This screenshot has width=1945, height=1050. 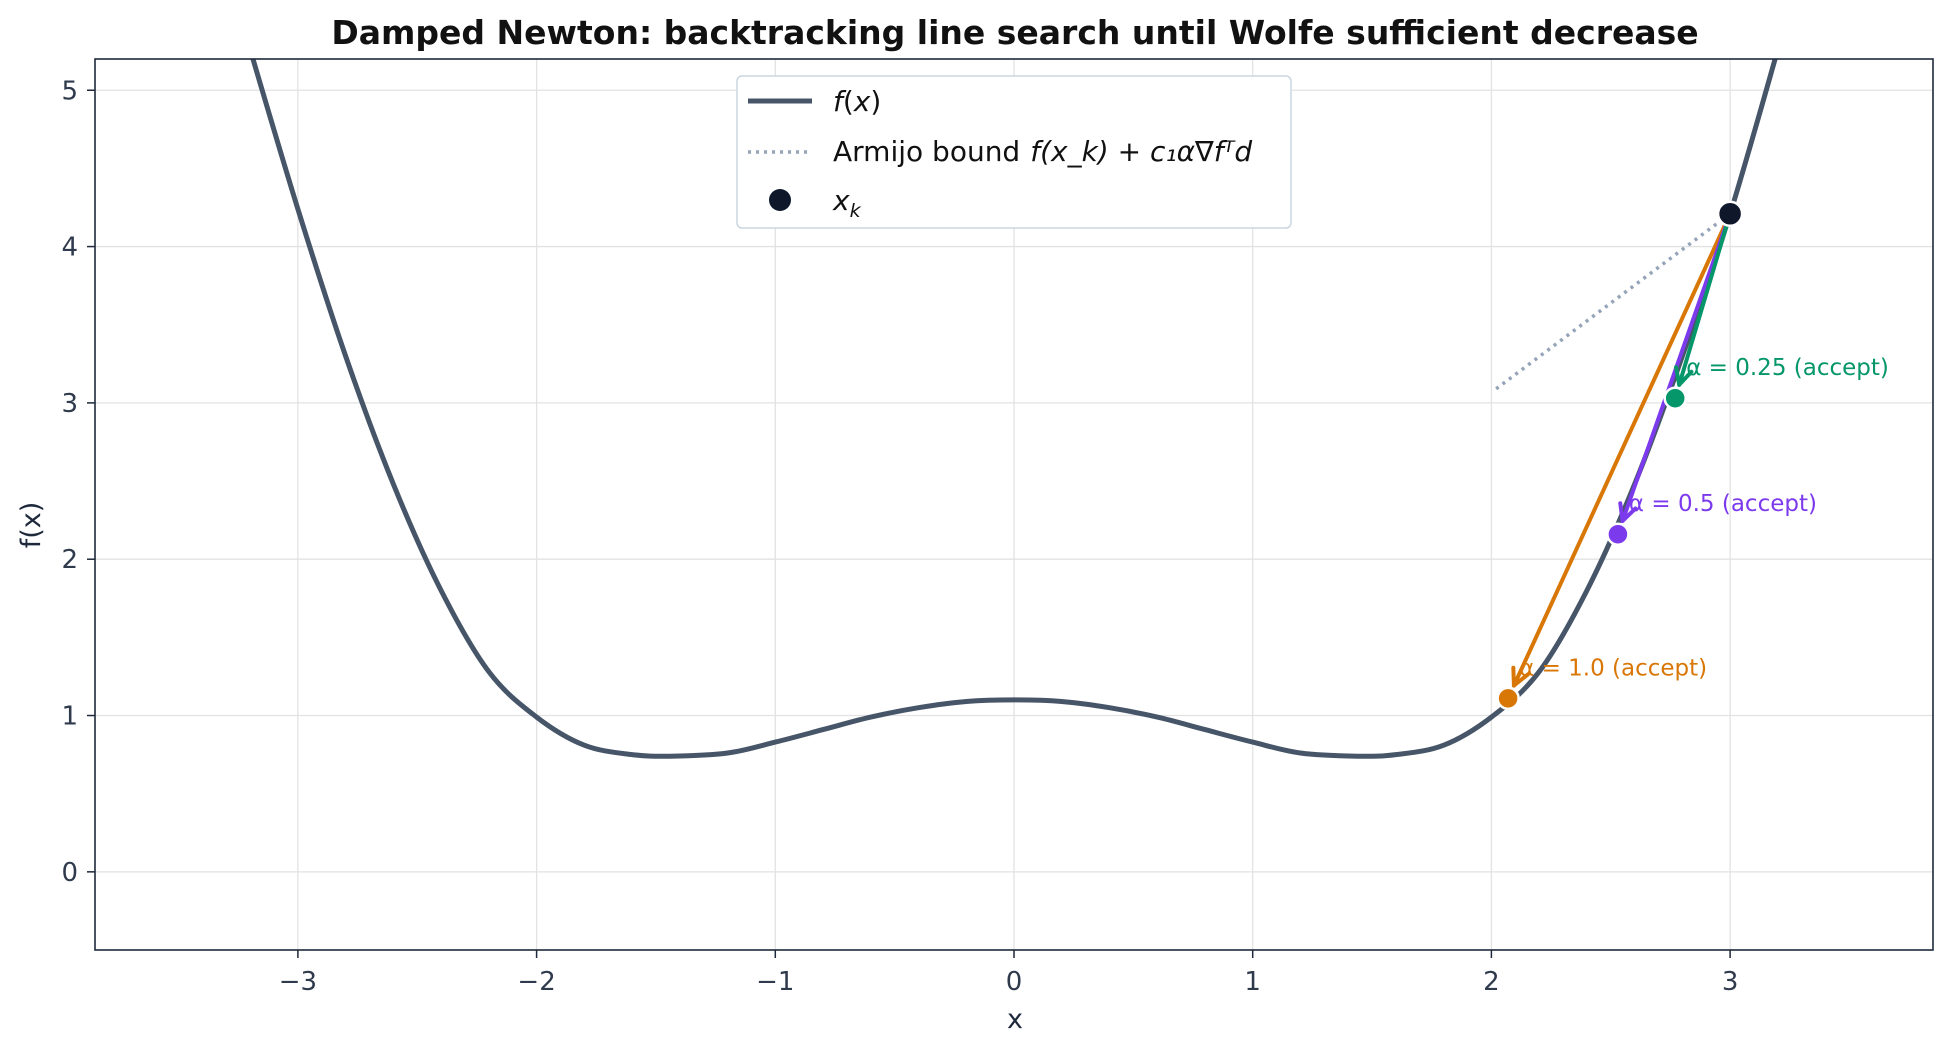 I want to click on legend-label-armijo: Armijo bound f(x_k) + c₁α∇fᵀd, so click(x=1042, y=151).